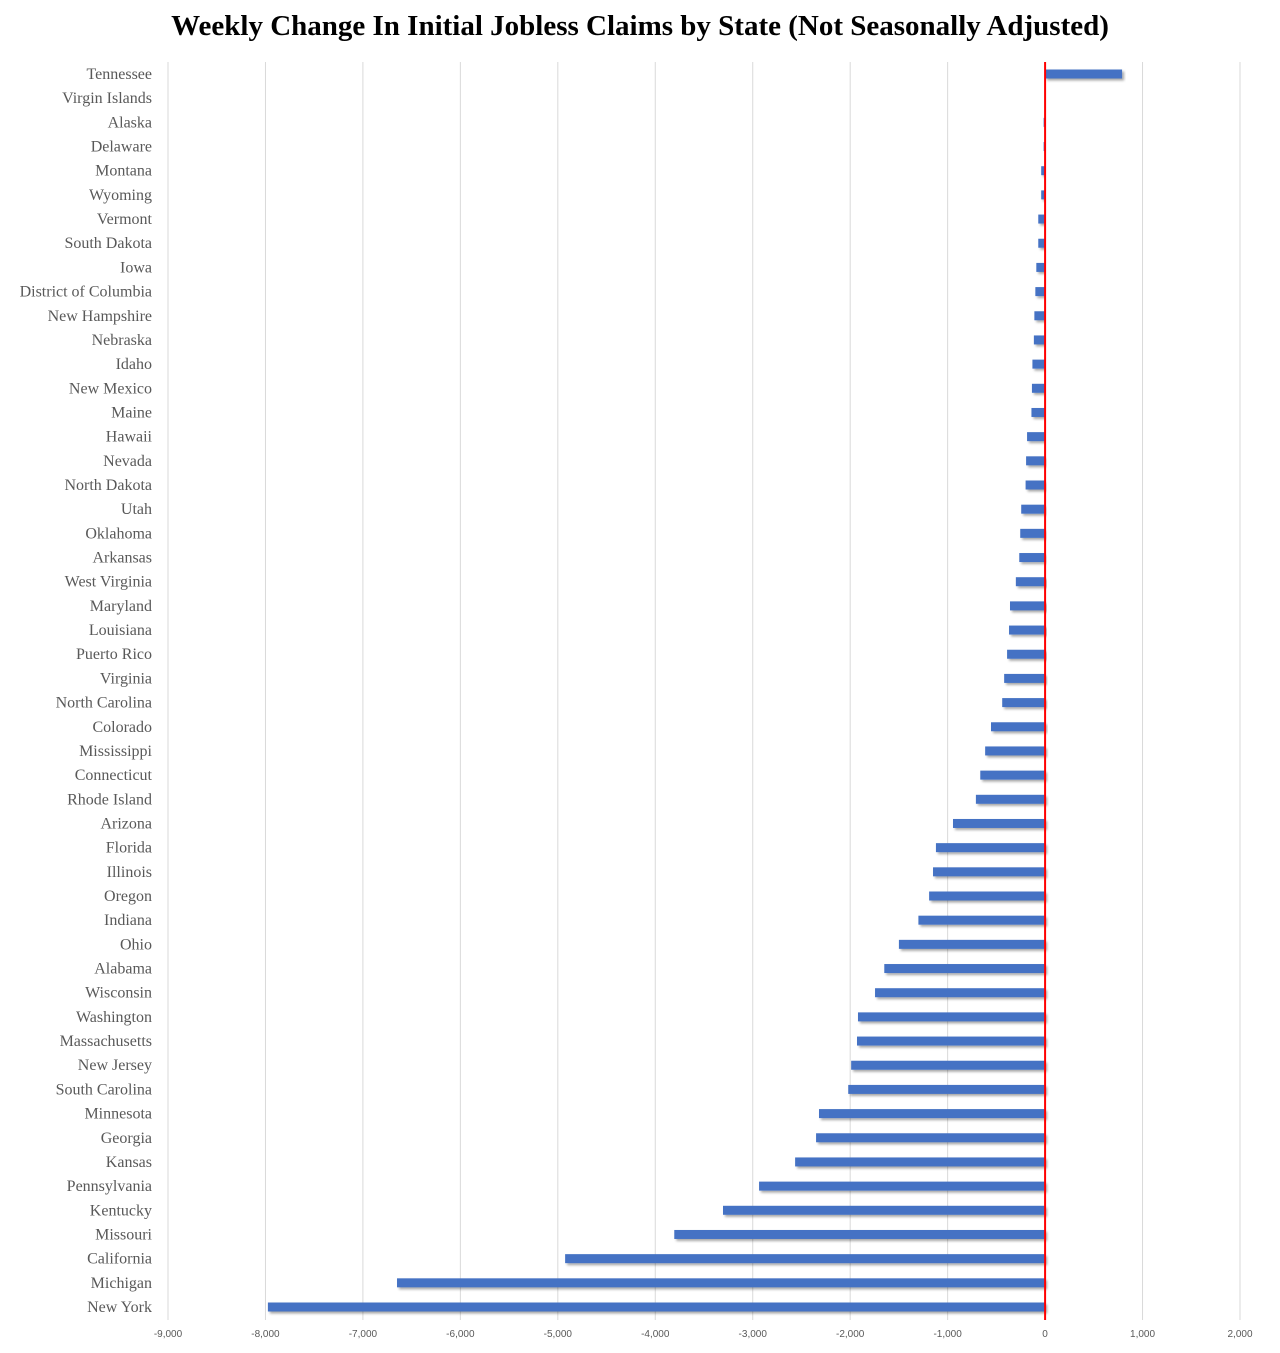  I want to click on category-label: Illinois, so click(129, 872).